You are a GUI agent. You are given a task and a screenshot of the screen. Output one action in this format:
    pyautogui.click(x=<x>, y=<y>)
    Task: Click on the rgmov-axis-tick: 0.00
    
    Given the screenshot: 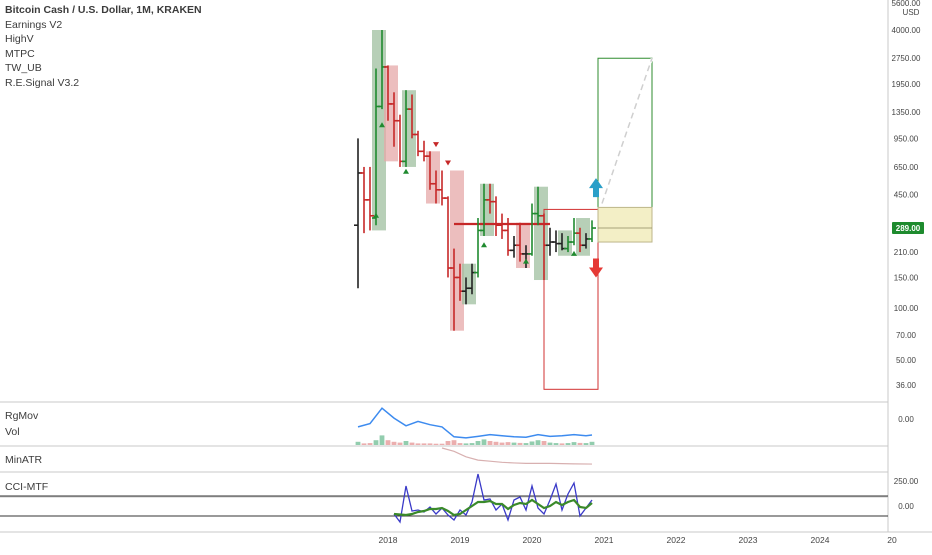 What is the action you would take?
    pyautogui.click(x=906, y=419)
    